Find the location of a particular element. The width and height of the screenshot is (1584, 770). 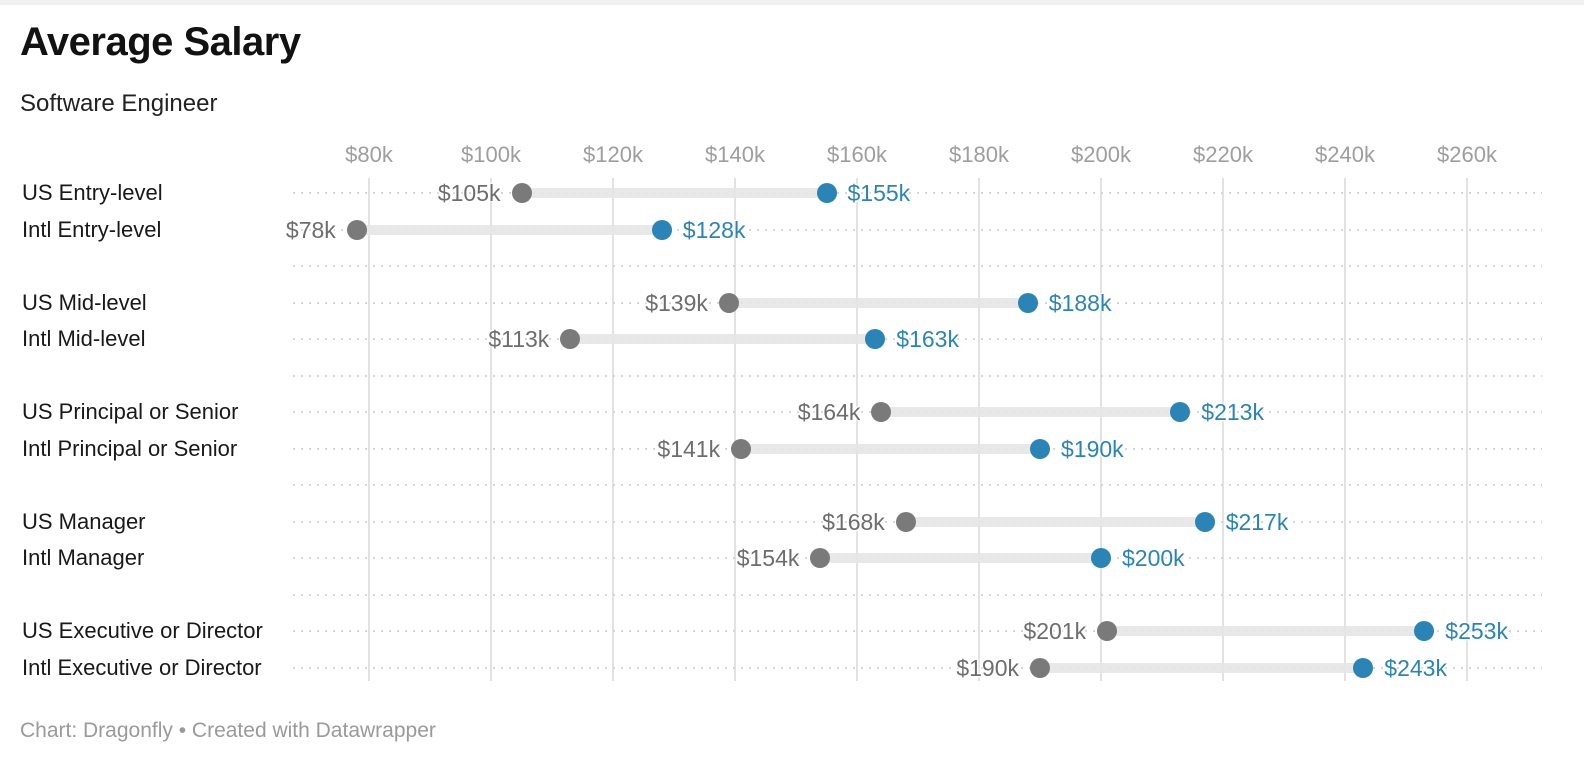

x-axis-tick-label: $140k is located at coordinates (735, 154).